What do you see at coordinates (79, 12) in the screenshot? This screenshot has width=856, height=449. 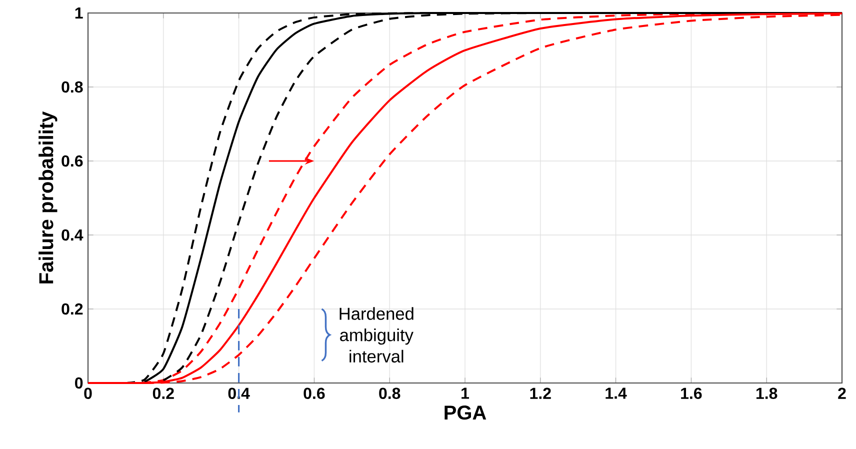 I see `y-tick-label: 1` at bounding box center [79, 12].